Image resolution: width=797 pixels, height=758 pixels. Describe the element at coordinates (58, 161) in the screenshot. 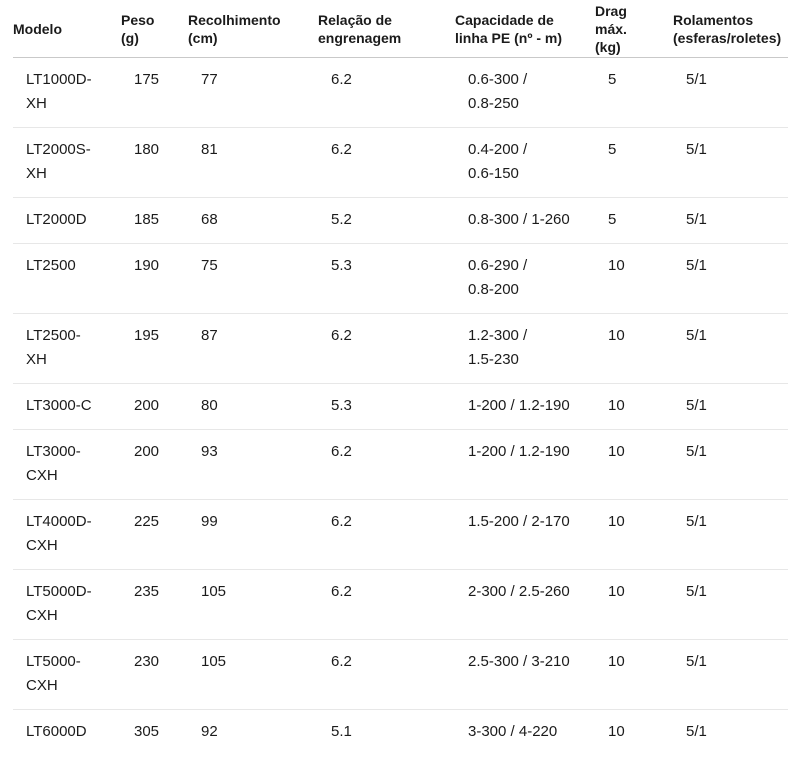

I see `cell-modelo: LT2000S- XH` at that location.